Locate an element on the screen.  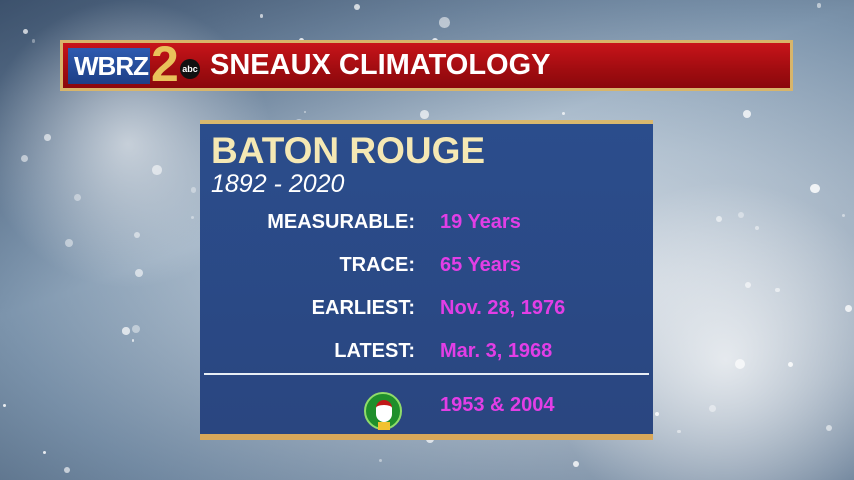
stat-value: 1953 & 2004 is located at coordinates (497, 405).